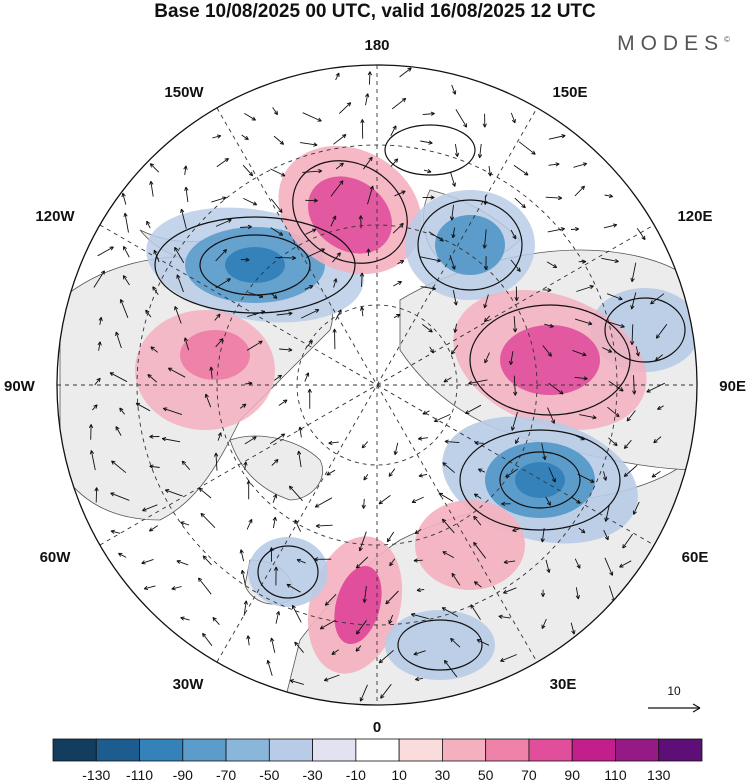 Image resolution: width=750 pixels, height=783 pixels. Describe the element at coordinates (377, 727) in the screenshot. I see `lon-label-0: 0` at that location.